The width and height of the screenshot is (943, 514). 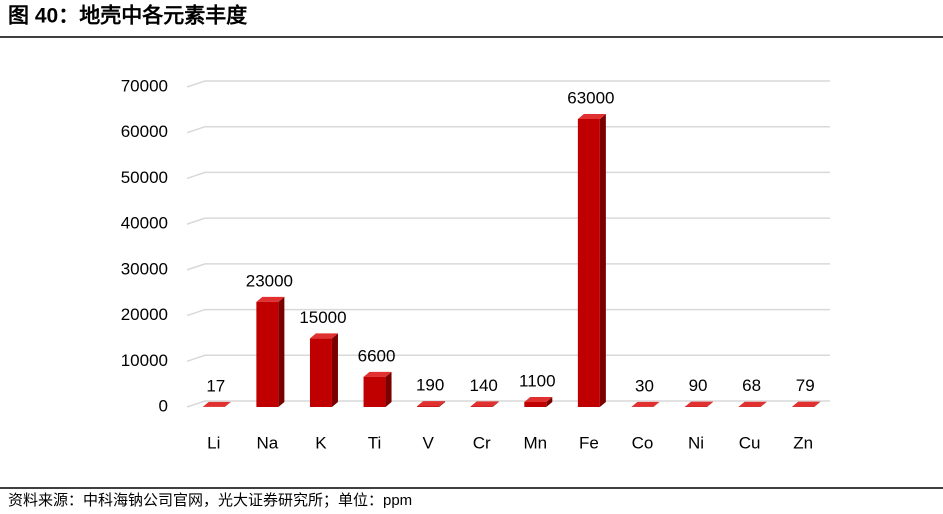 What do you see at coordinates (163, 405) in the screenshot?
I see `y-tick-label: 0` at bounding box center [163, 405].